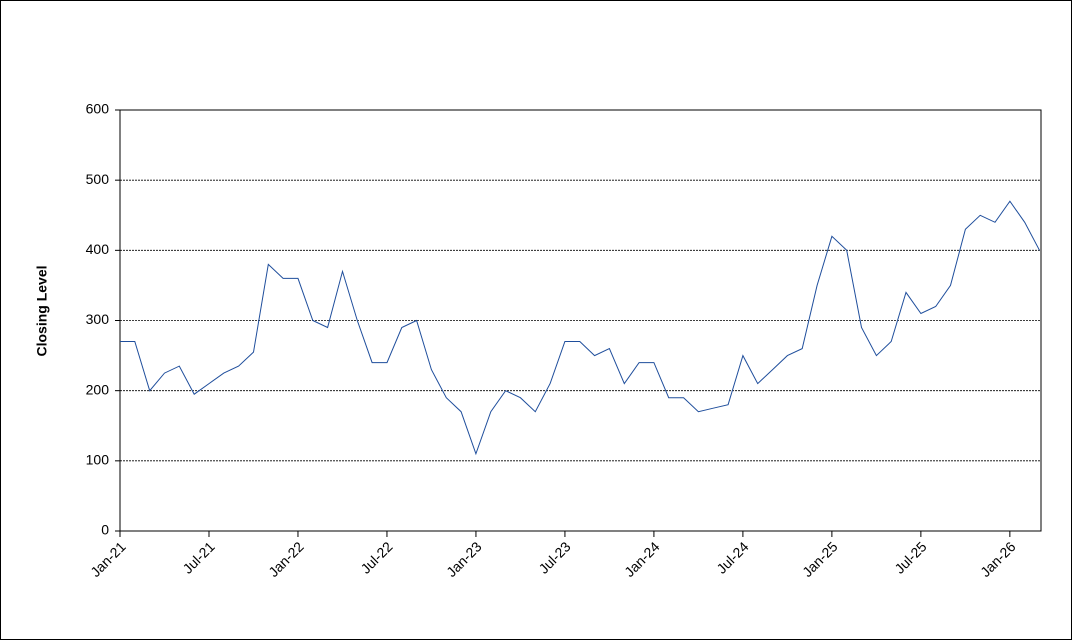  Describe the element at coordinates (98, 179) in the screenshot. I see `y-tick-label: 500` at that location.